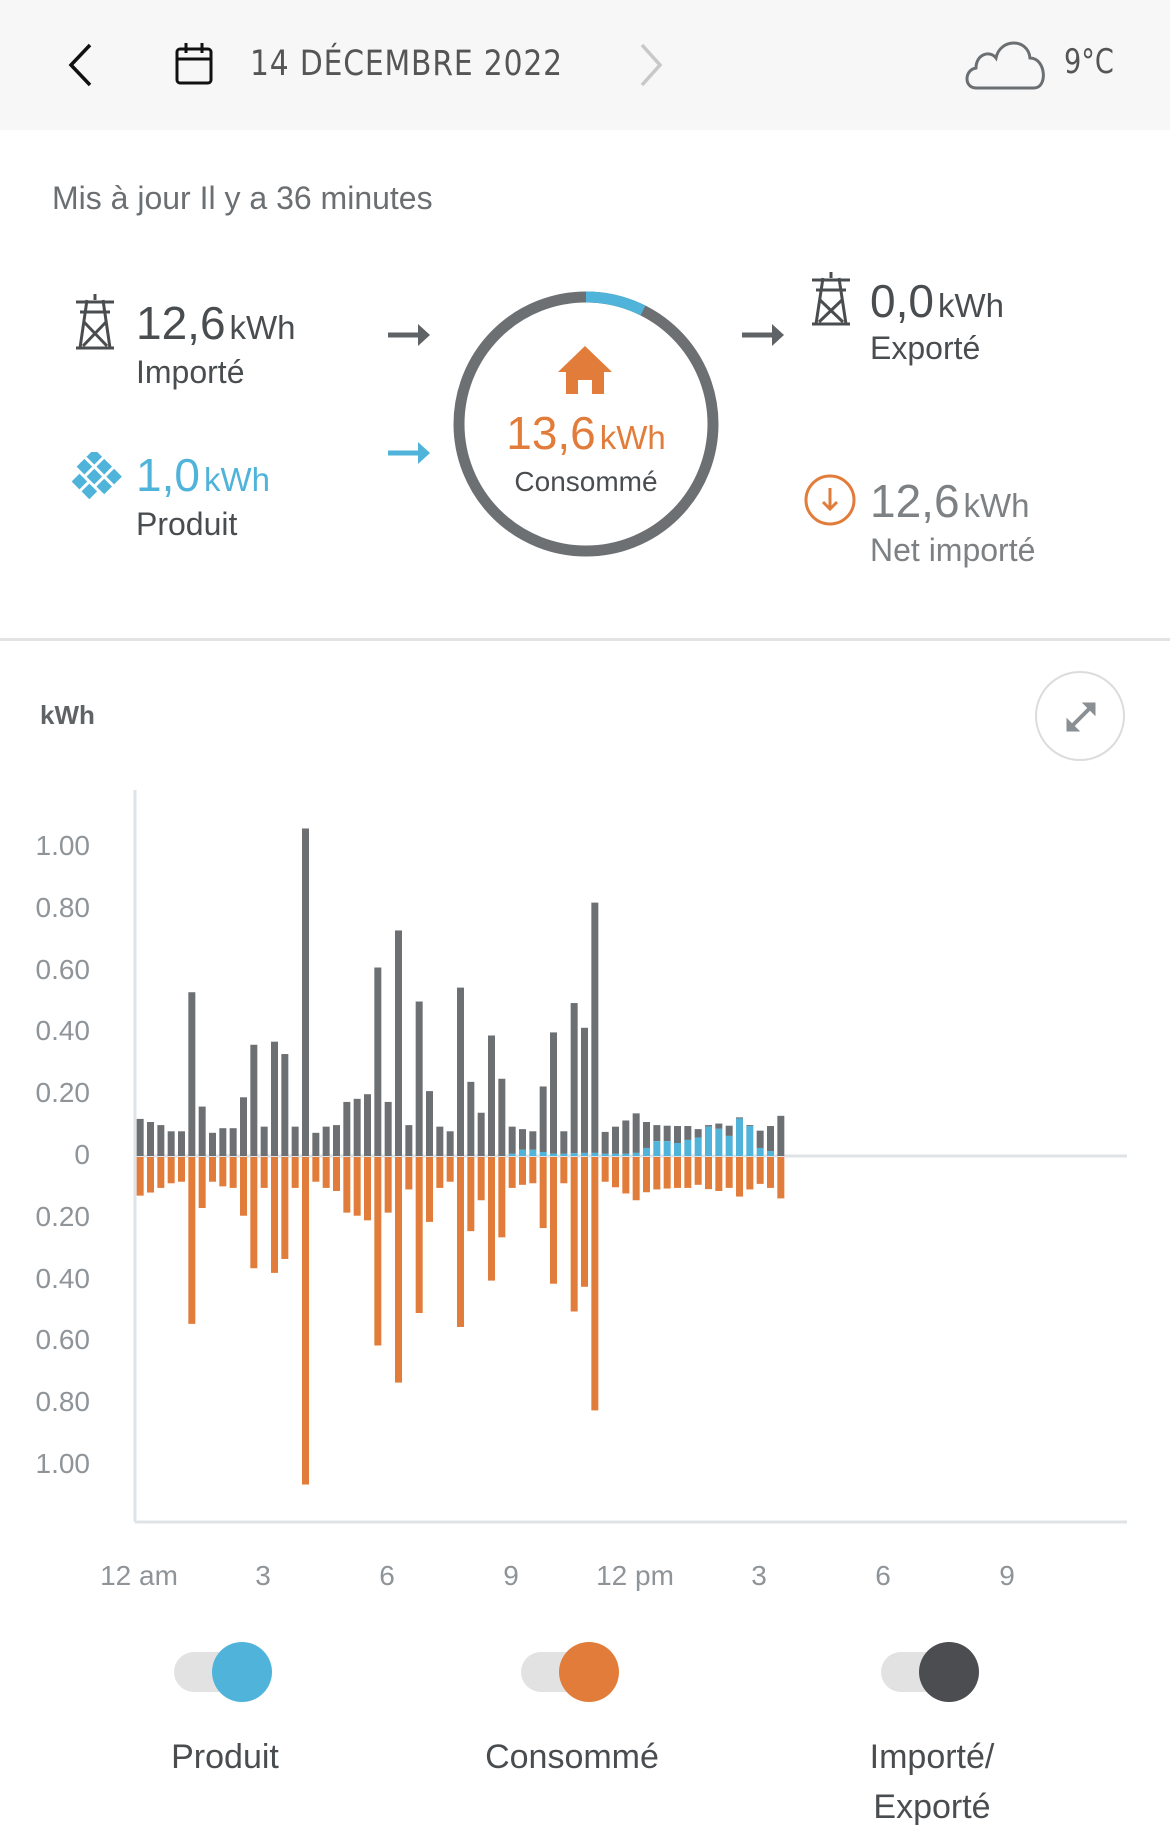 Image resolution: width=1170 pixels, height=1843 pixels. Describe the element at coordinates (937, 301) in the screenshot. I see `exported-value: 0,0 kWh` at that location.